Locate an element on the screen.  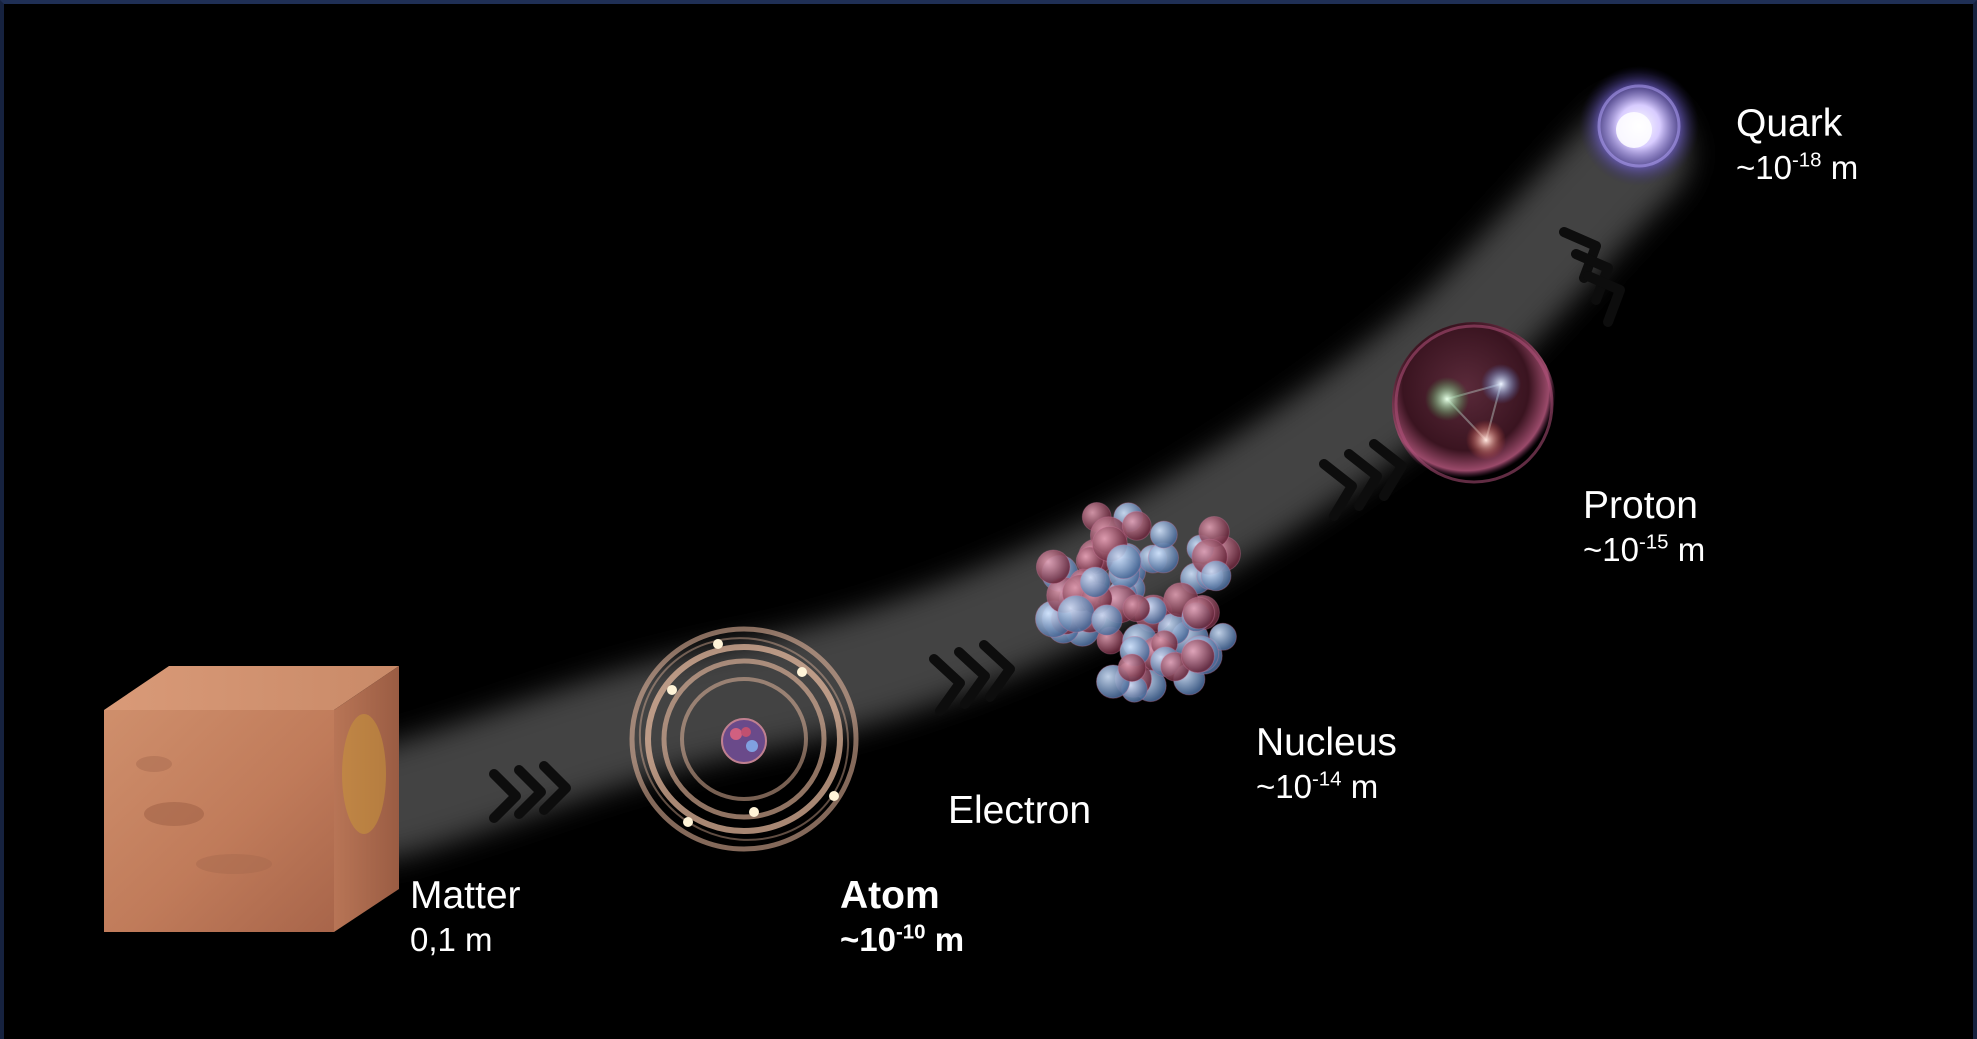
matter-label: Matter 0,1 m is located at coordinates (465, 916).